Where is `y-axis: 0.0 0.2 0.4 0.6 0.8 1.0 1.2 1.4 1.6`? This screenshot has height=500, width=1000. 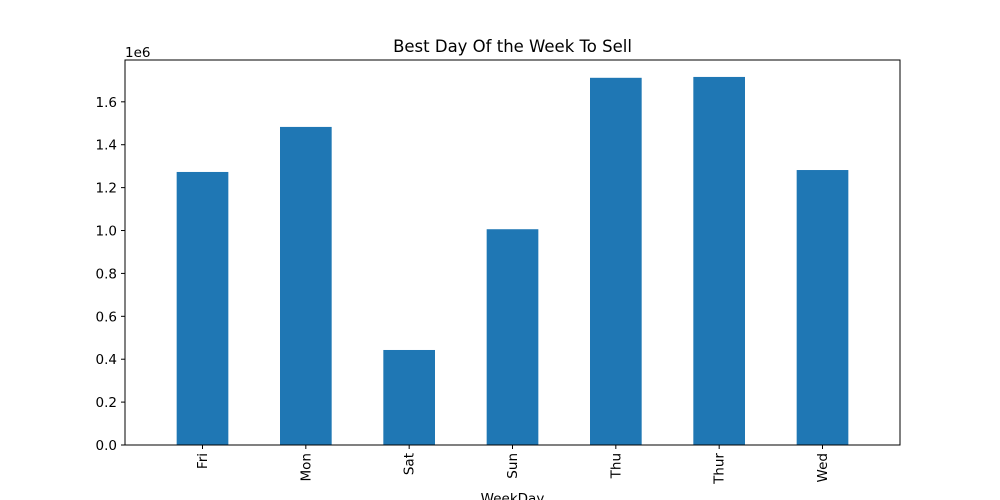
y-axis: 0.0 0.2 0.4 0.6 0.8 1.0 1.2 1.4 1.6 is located at coordinates (110, 274).